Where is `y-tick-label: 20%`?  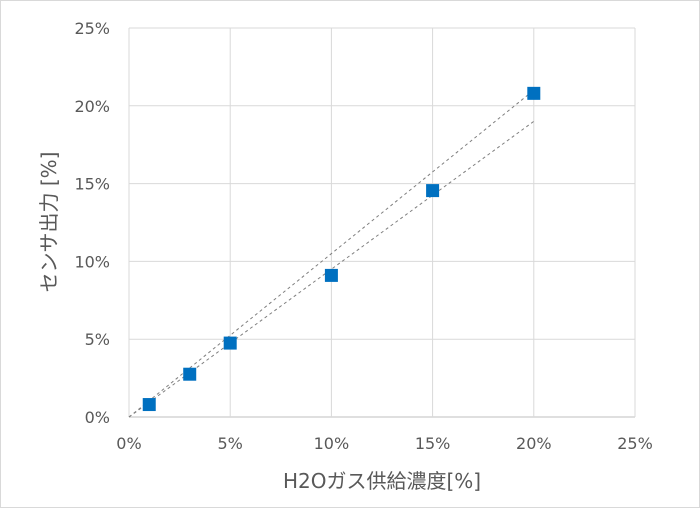 y-tick-label: 20% is located at coordinates (92, 106).